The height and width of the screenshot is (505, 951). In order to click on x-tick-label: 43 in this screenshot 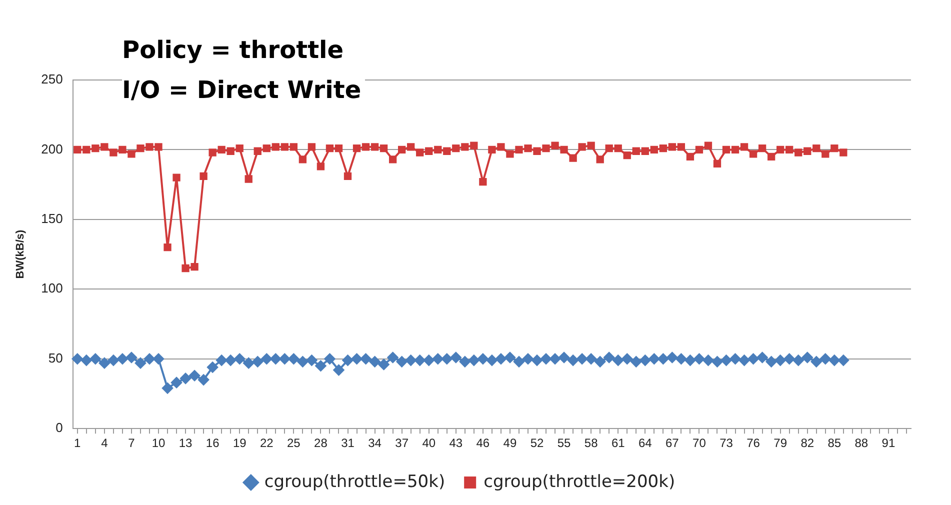, I will do `click(456, 443)`.